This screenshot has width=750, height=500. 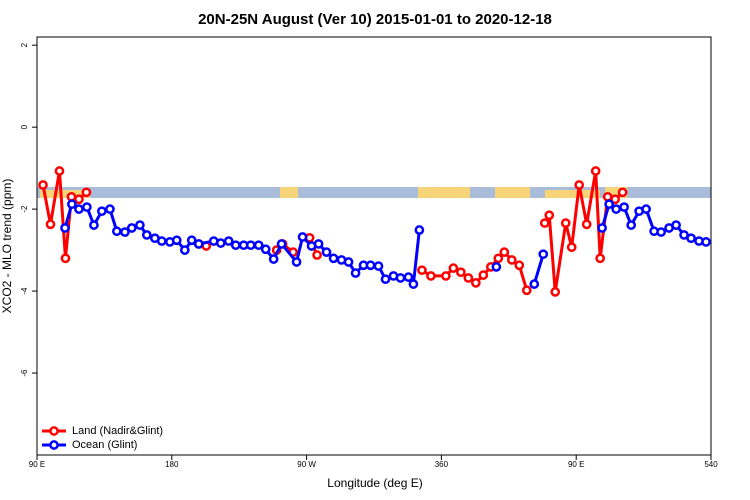 I want to click on x-tick-label: 90 W, so click(x=306, y=464).